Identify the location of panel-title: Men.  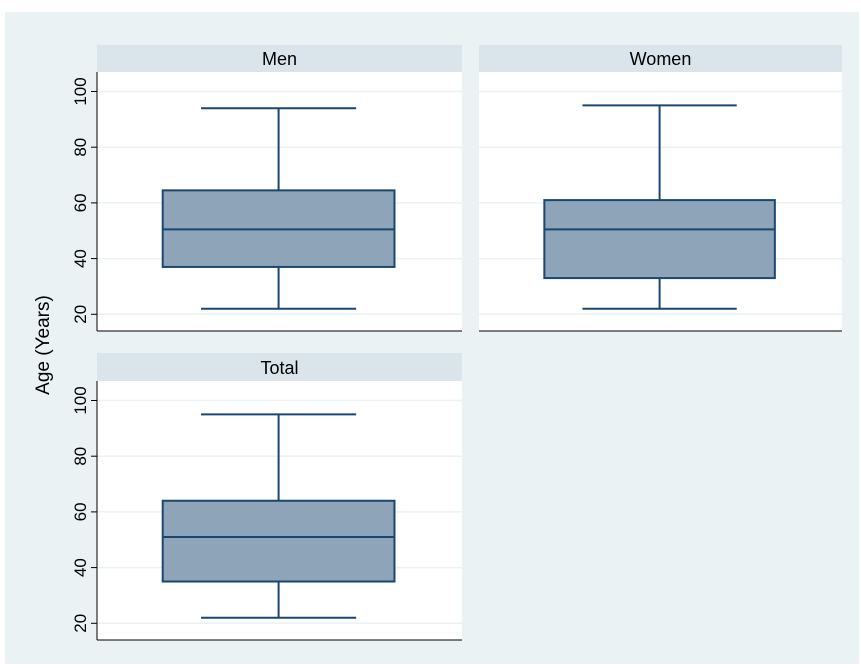
(279, 59).